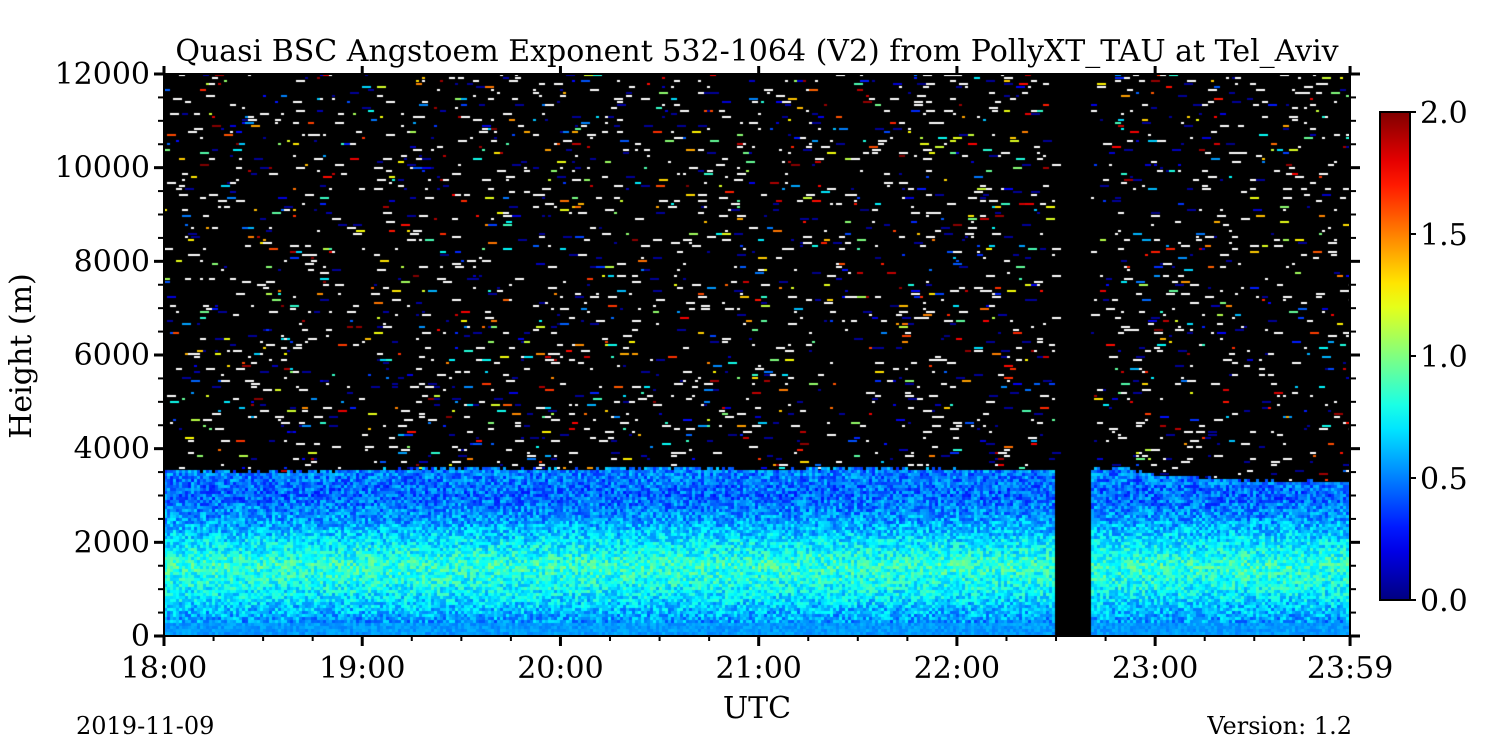 Image resolution: width=1500 pixels, height=750 pixels. What do you see at coordinates (1279, 726) in the screenshot?
I see `version-label: Version: 1.2` at bounding box center [1279, 726].